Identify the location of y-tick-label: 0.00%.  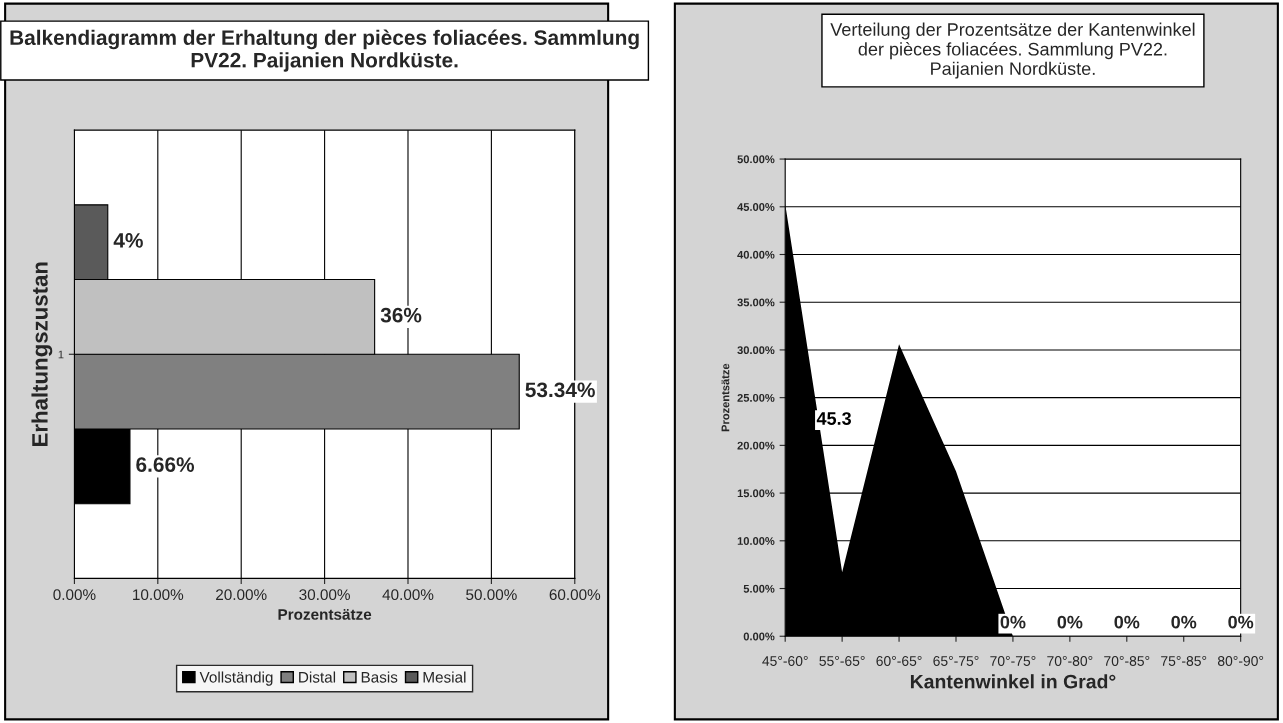
(759, 636).